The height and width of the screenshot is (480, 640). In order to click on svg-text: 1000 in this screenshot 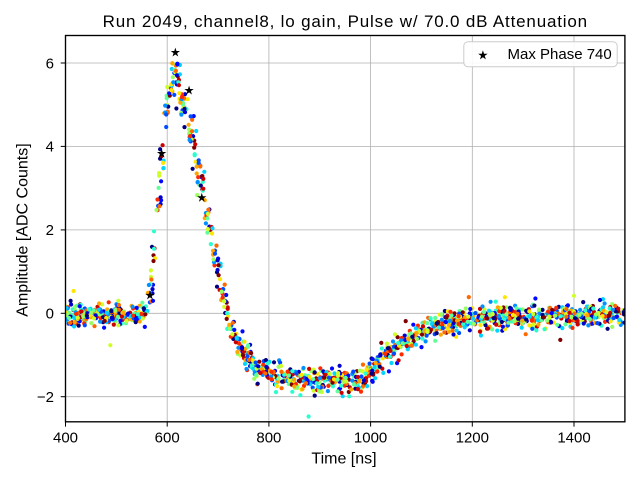, I will do `click(370, 437)`.